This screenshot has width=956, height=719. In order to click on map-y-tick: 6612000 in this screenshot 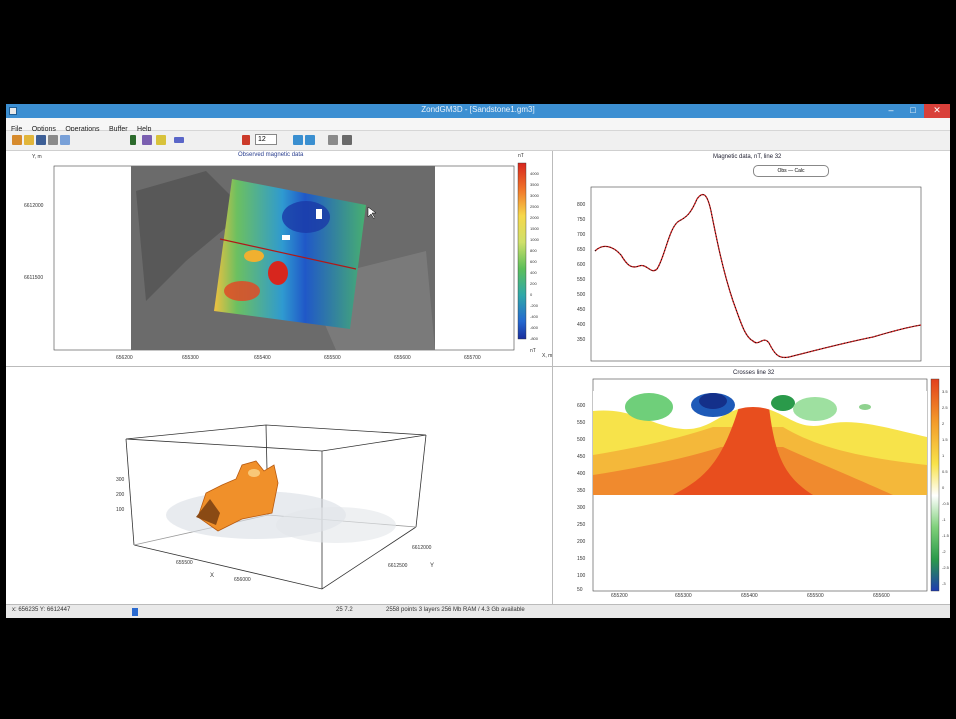, I will do `click(34, 206)`.